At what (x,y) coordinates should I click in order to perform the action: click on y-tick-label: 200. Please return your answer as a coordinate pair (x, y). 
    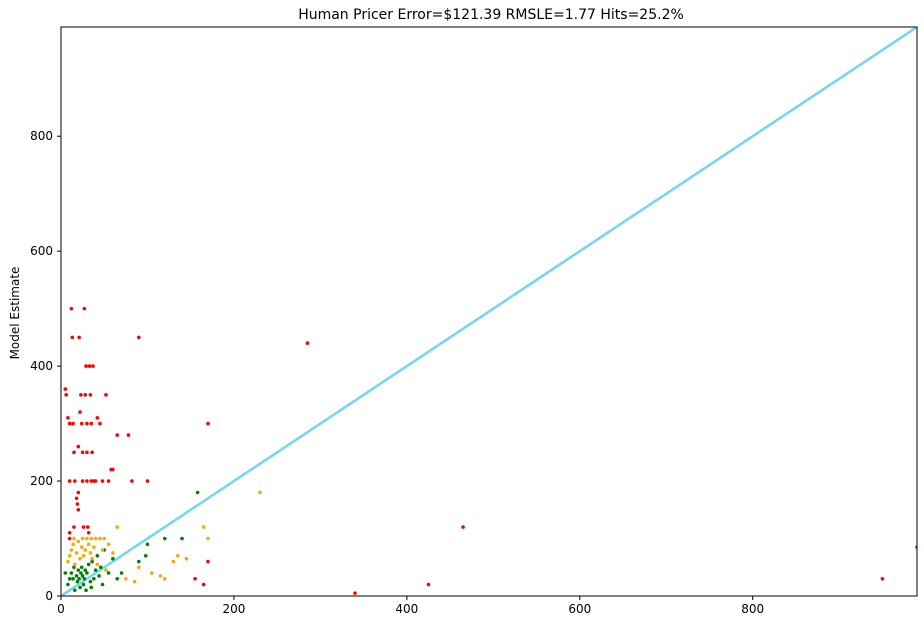
    Looking at the image, I should click on (41, 481).